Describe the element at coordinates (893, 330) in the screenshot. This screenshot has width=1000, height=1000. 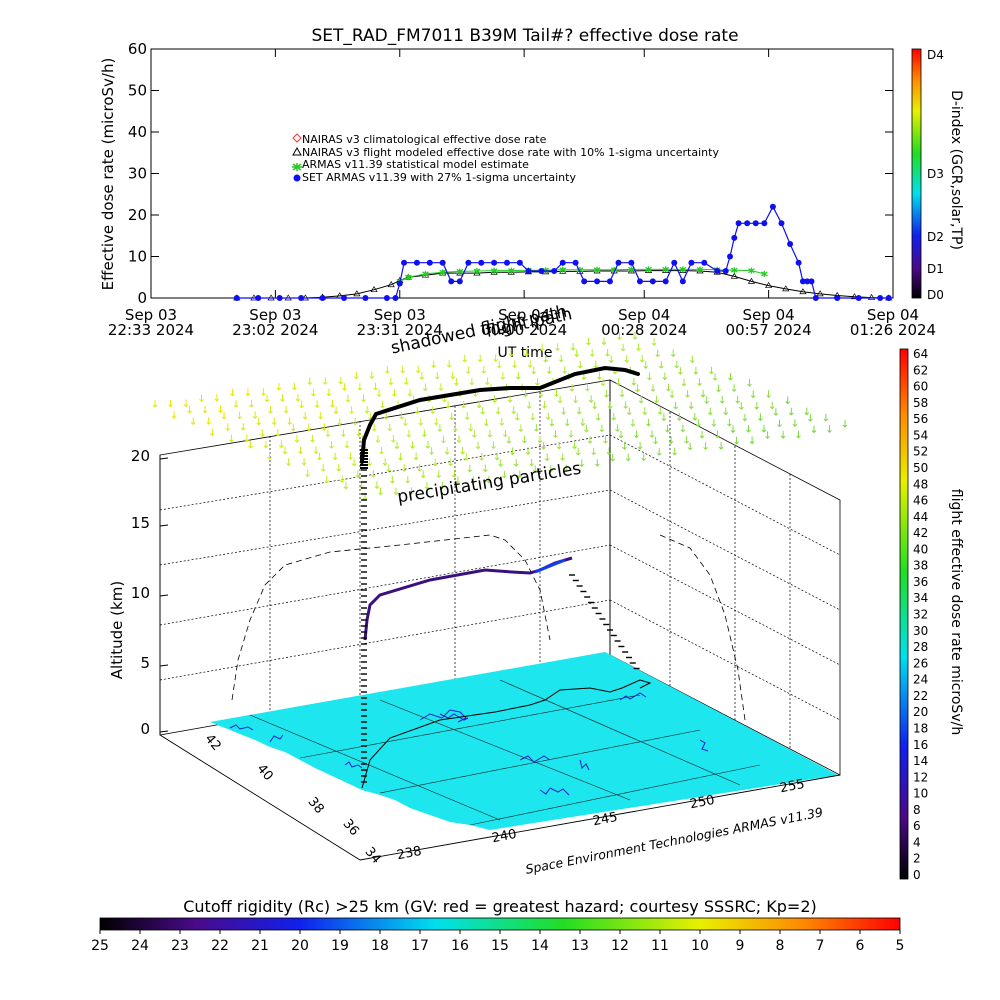
I see `x-tick-label-time: 01:26 2024` at that location.